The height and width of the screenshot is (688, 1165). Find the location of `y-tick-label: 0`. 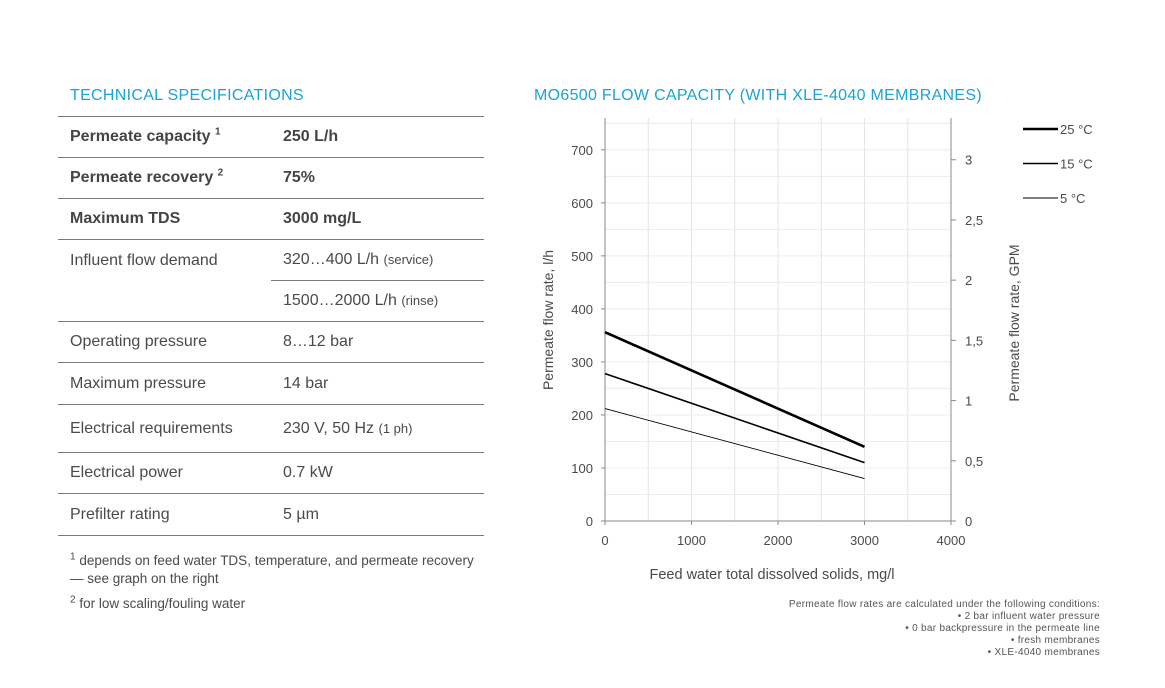

y-tick-label: 0 is located at coordinates (589, 521).